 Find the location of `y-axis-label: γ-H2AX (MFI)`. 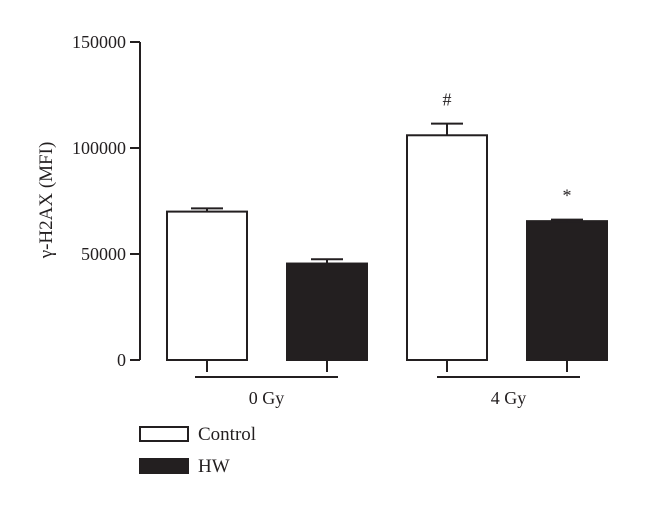

y-axis-label: γ-H2AX (MFI) is located at coordinates (46, 201).